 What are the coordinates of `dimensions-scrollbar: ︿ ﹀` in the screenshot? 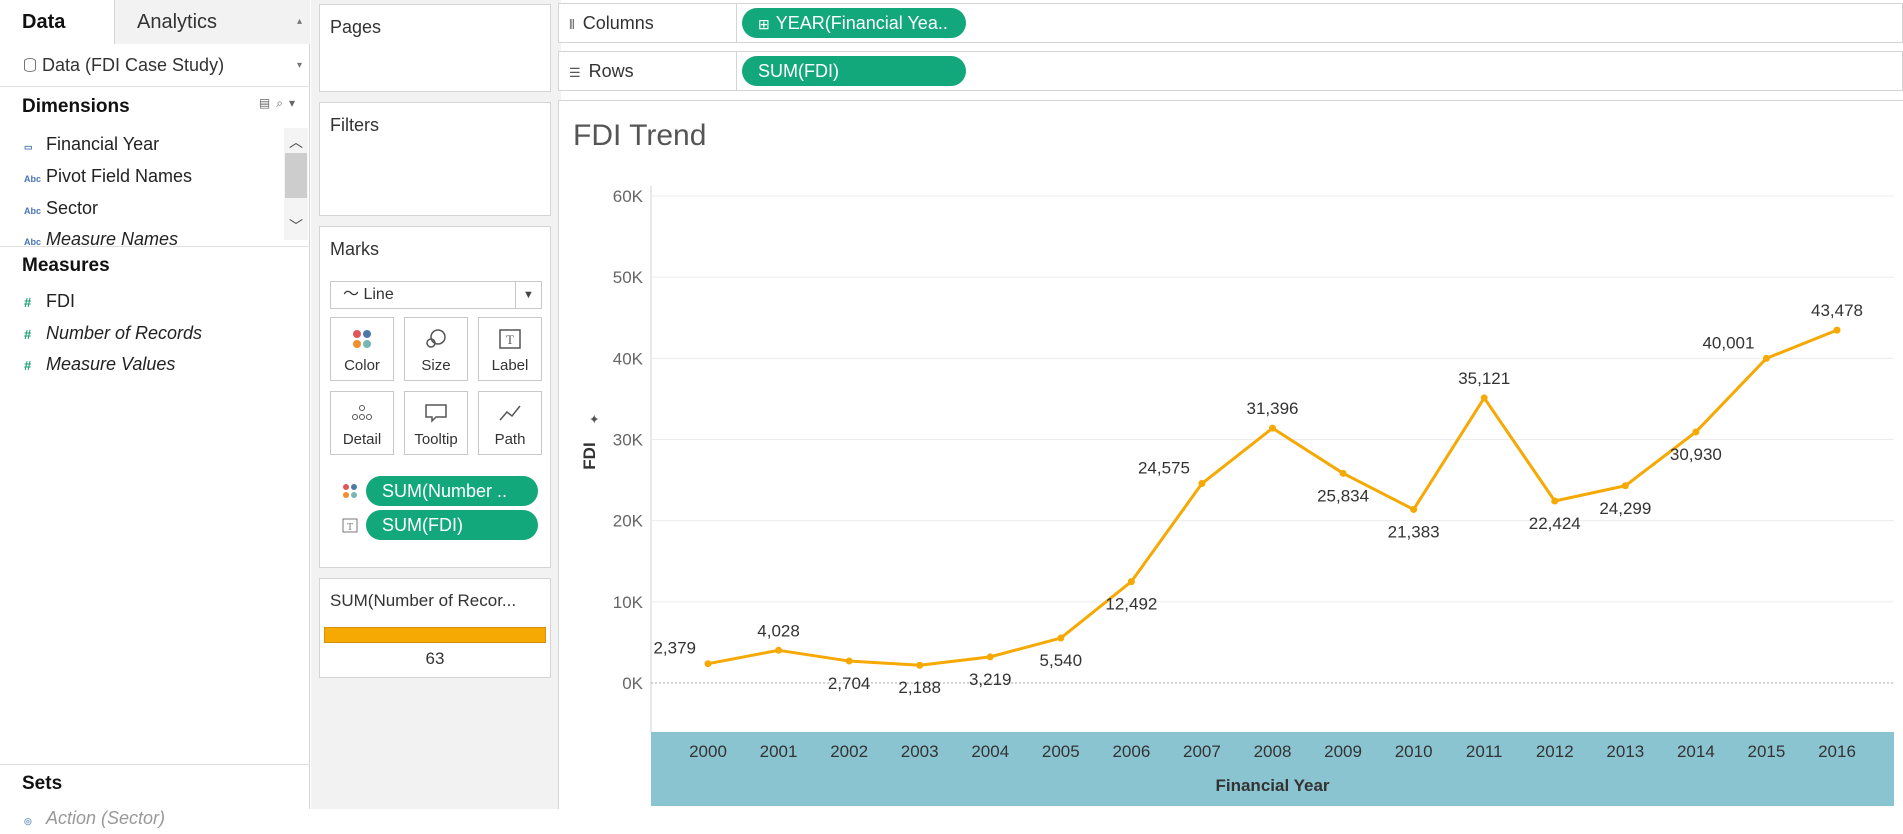 It's located at (296, 184).